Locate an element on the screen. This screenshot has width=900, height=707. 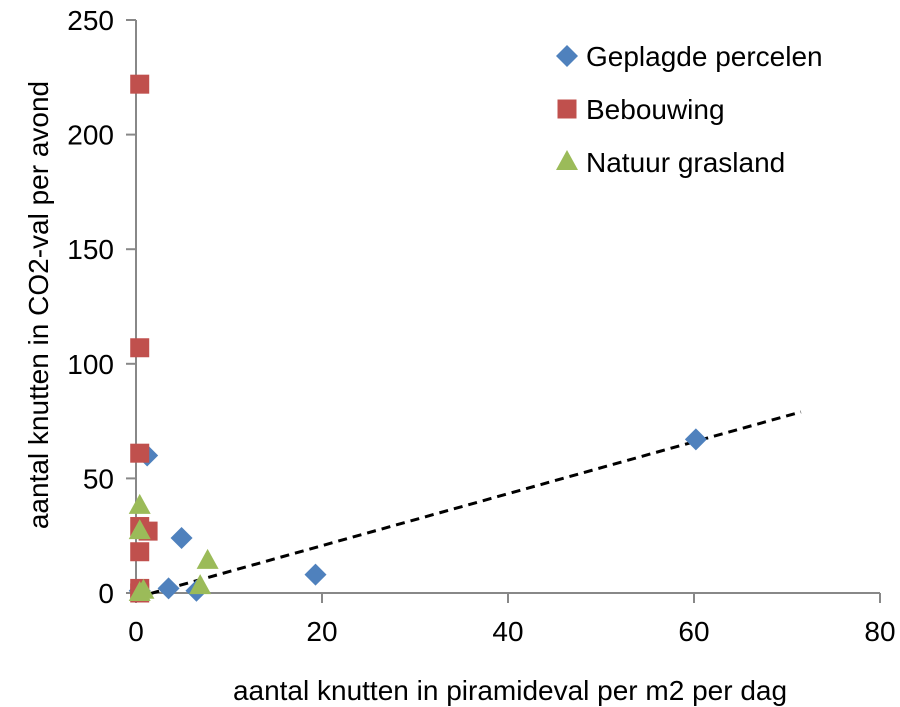
x-tick-label: 40 is located at coordinates (507, 631).